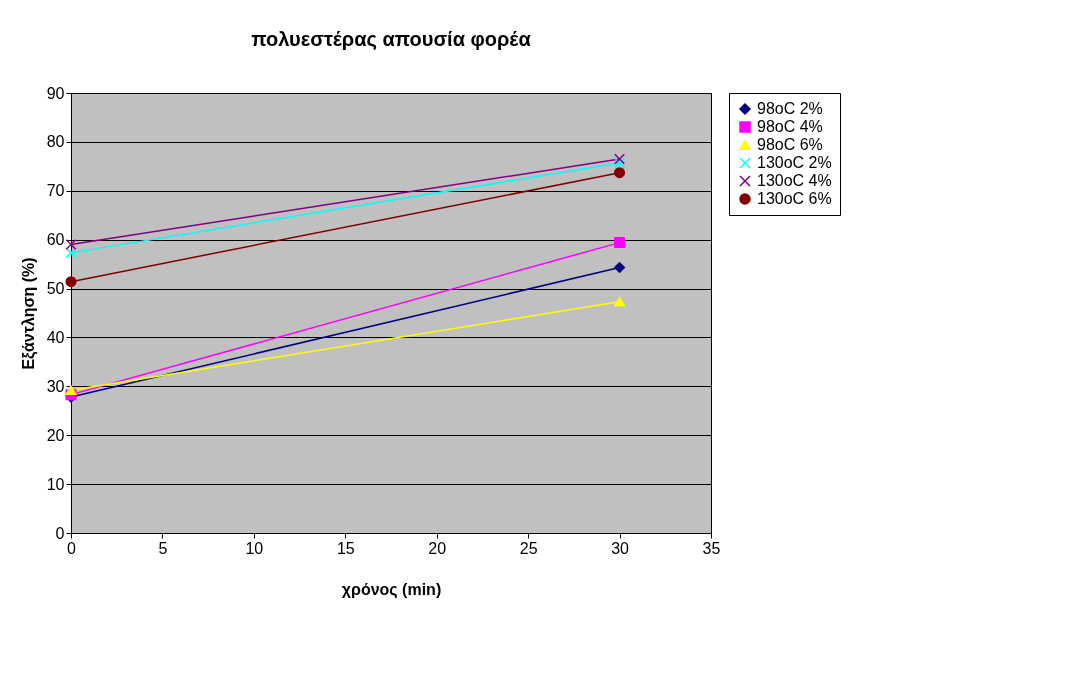  Describe the element at coordinates (55, 386) in the screenshot. I see `y-tick-label: 30` at that location.